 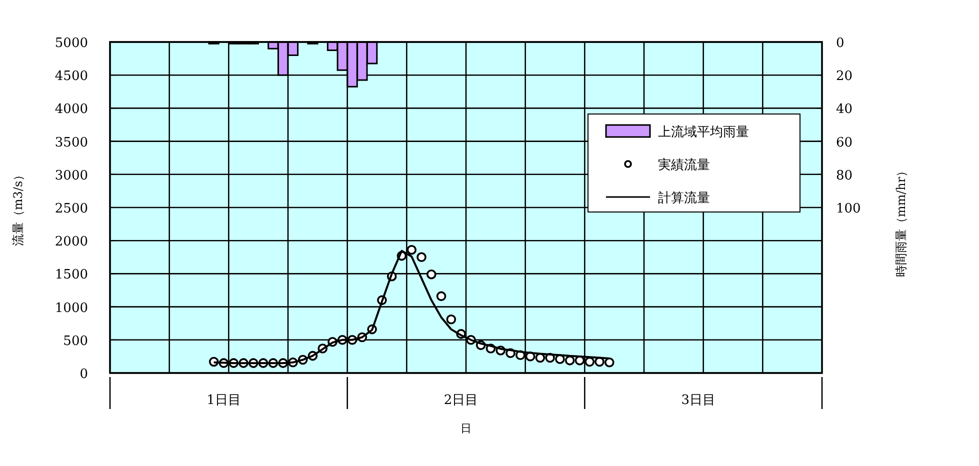 I want to click on y-tick-label: 4000, so click(x=71, y=110).